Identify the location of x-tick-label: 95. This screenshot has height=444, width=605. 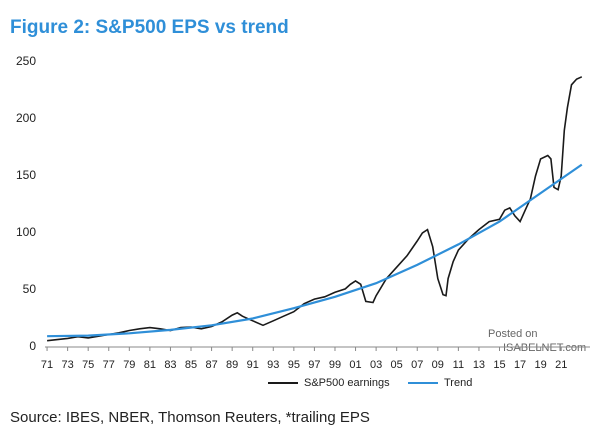
(294, 365).